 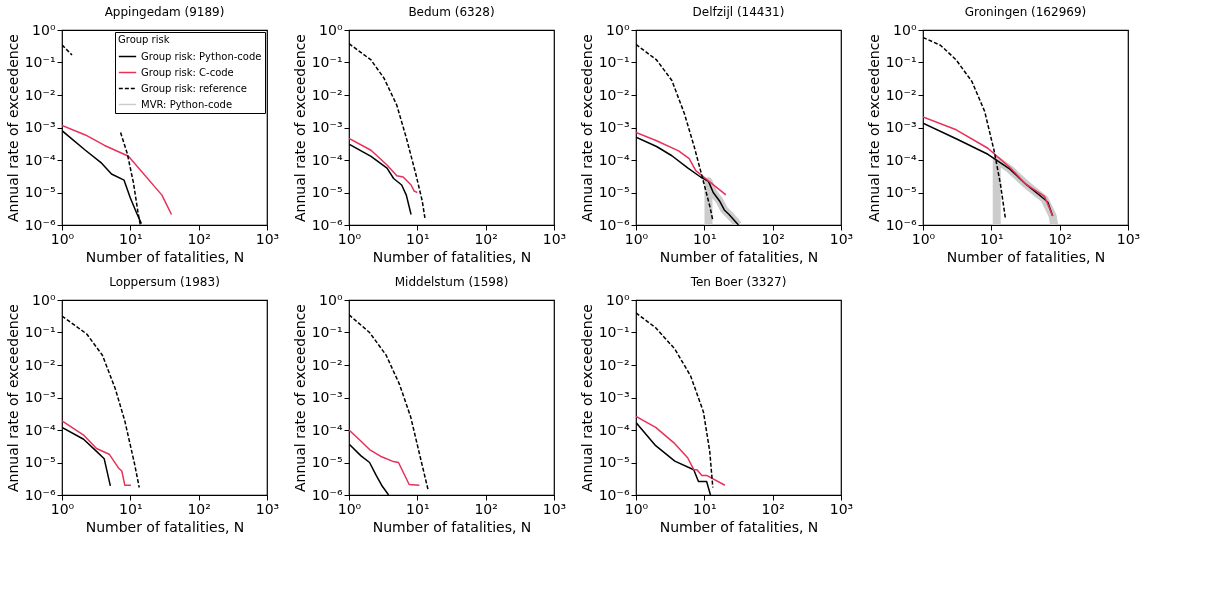 What do you see at coordinates (164, 282) in the screenshot?
I see `chart-title: Loppersum (1983)` at bounding box center [164, 282].